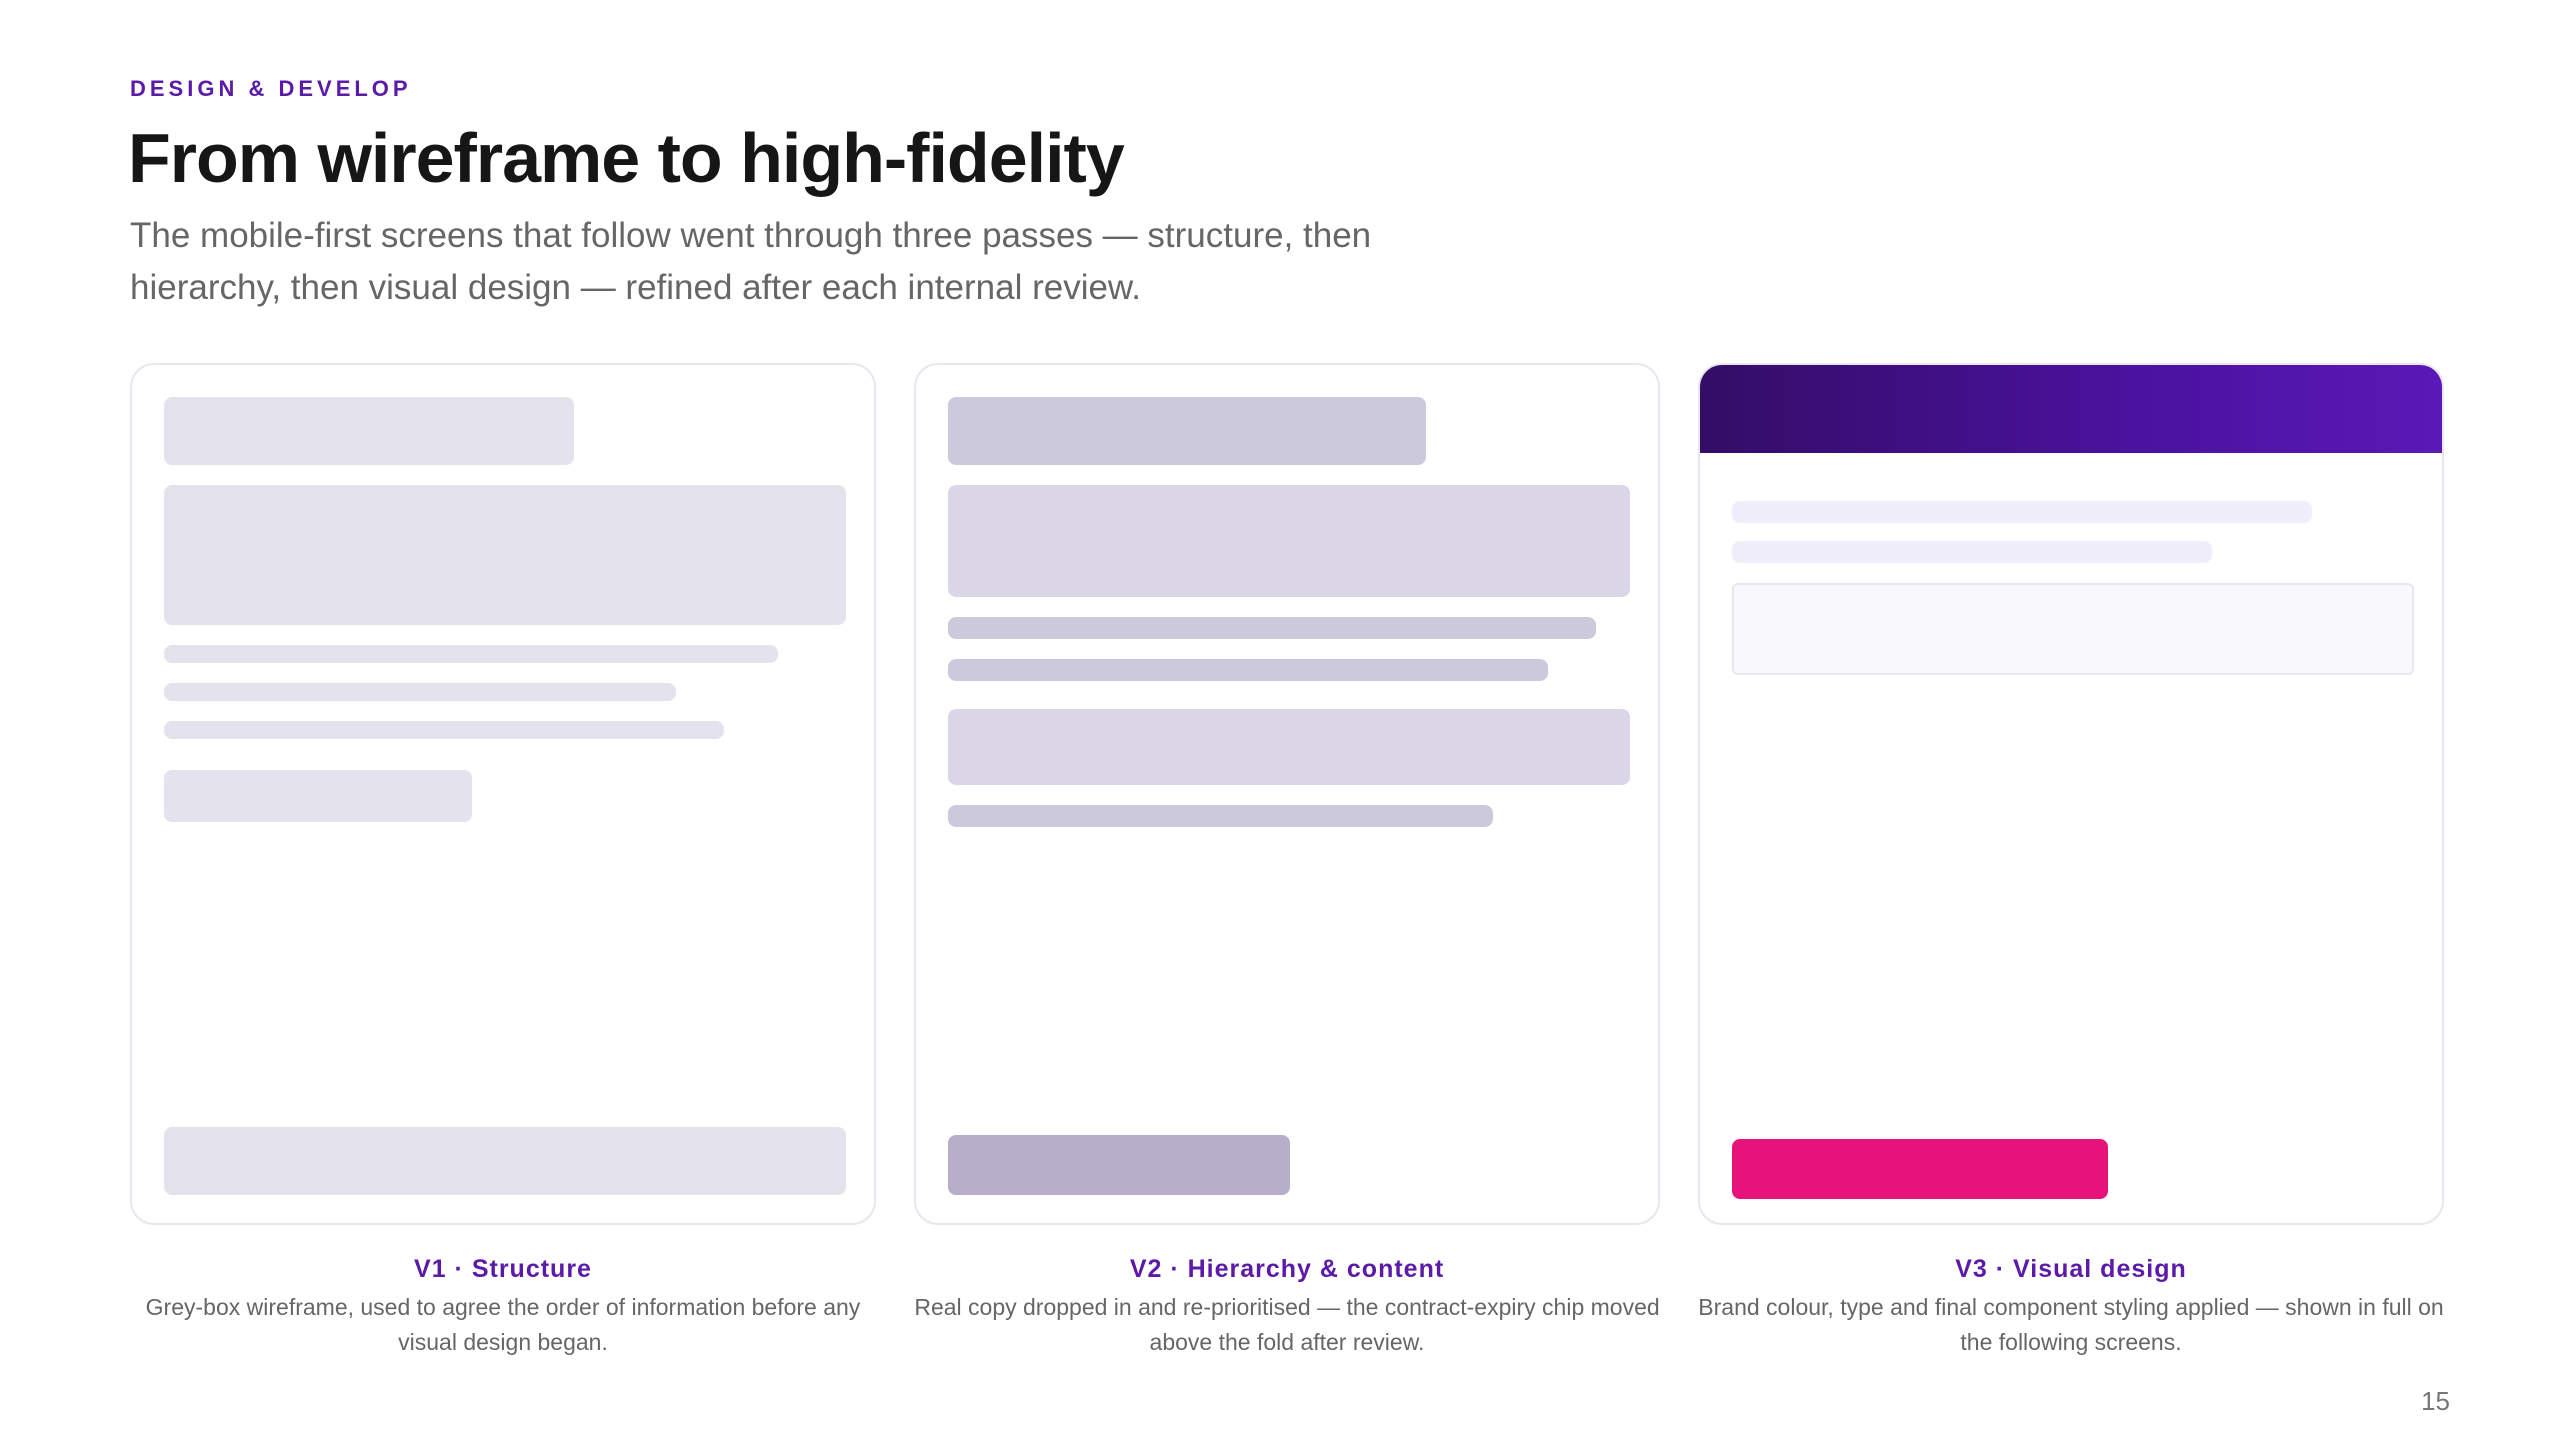  I want to click on page-number: 15, so click(2435, 1401).